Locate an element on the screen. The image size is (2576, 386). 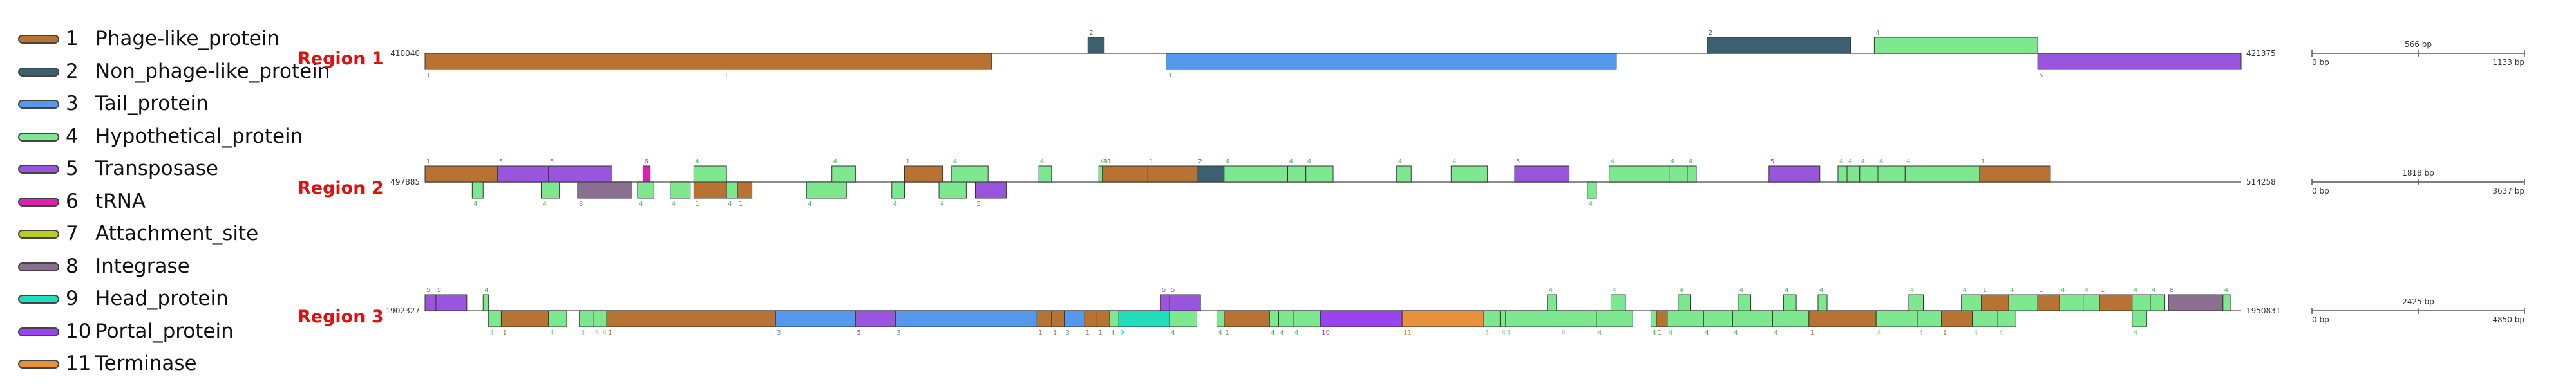
gene-type-number: 9 is located at coordinates (1122, 332).